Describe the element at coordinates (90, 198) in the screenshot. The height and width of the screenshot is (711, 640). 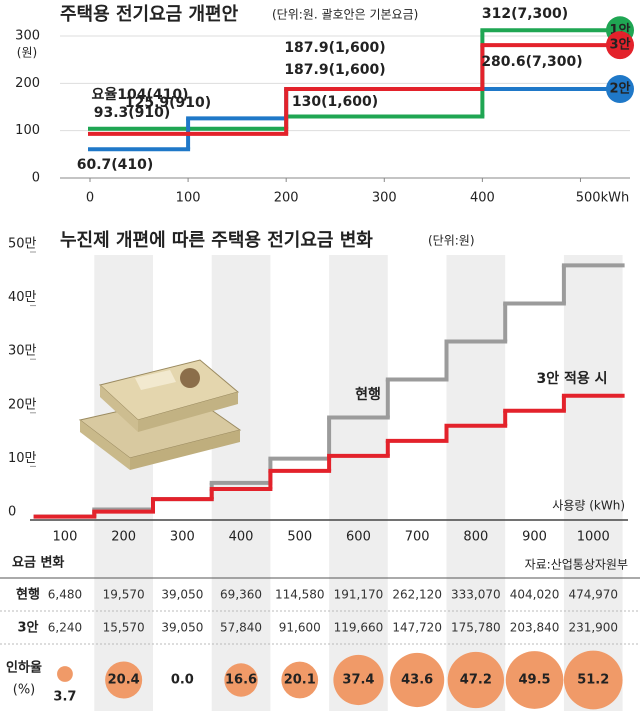
I see `x-tick-label: 0` at that location.